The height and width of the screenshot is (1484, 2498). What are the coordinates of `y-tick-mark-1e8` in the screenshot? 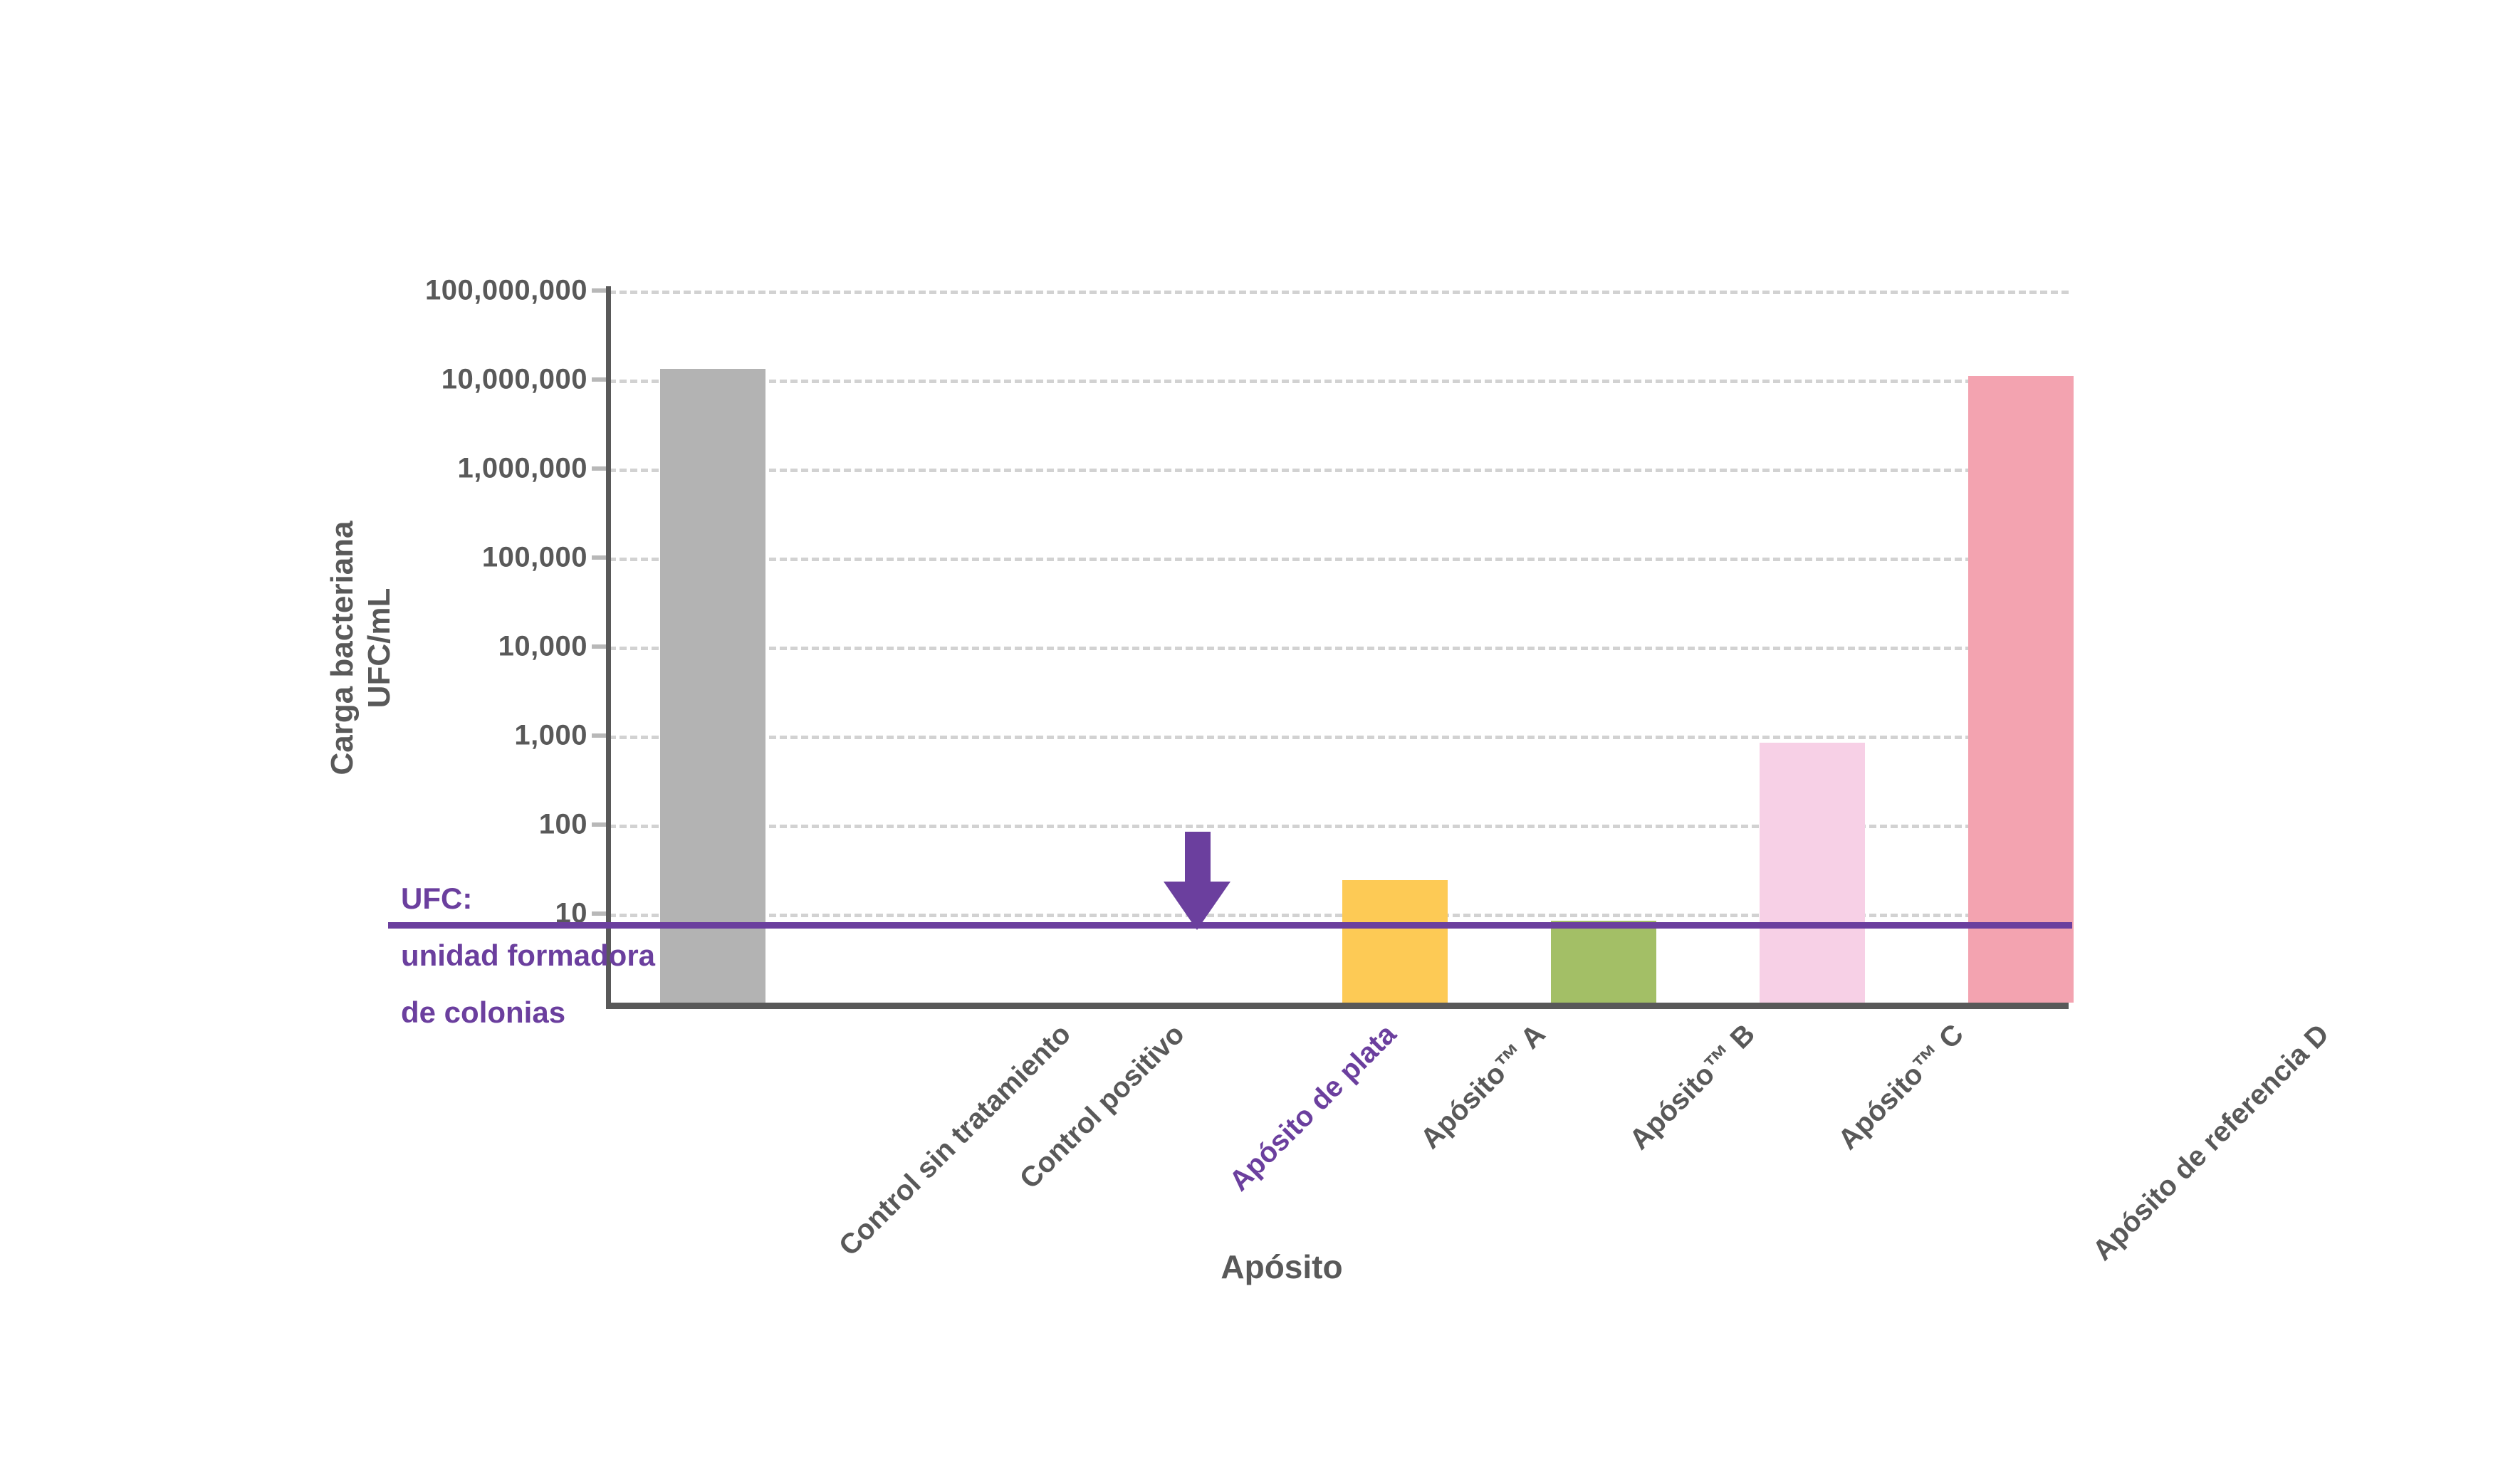 It's located at (600, 290).